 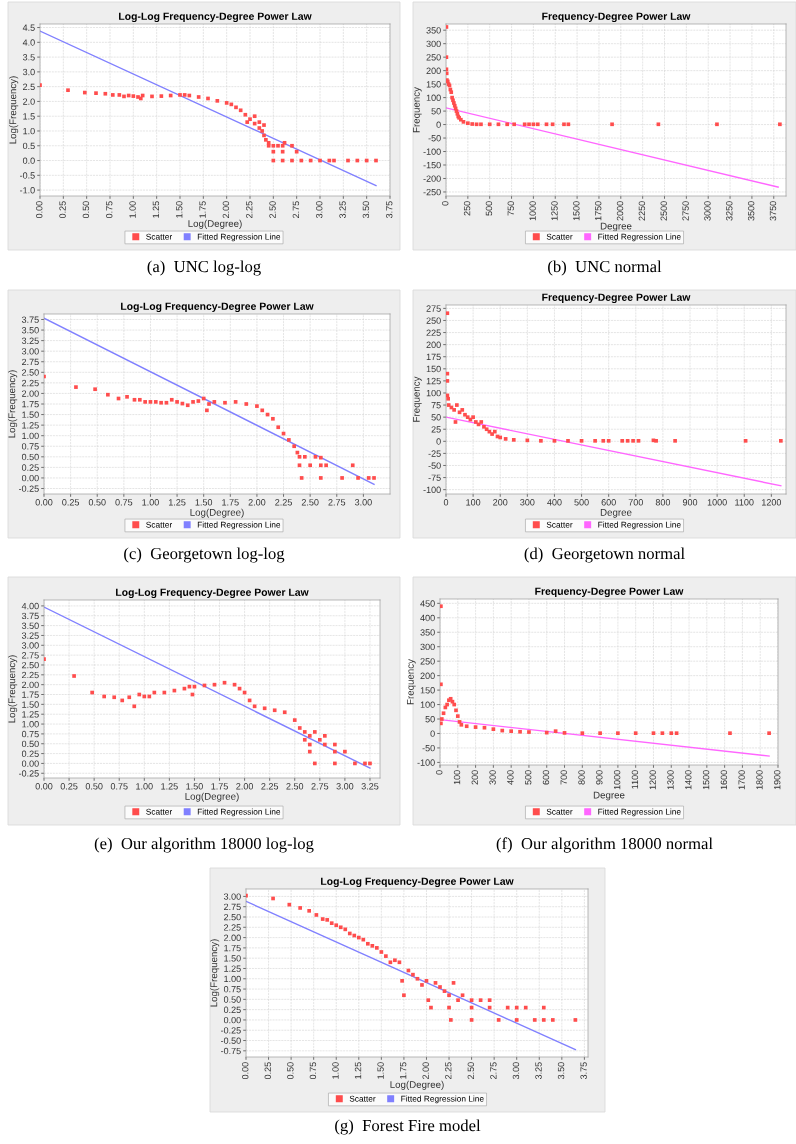 What do you see at coordinates (249, 209) in the screenshot?
I see `x-tick-label: 2.25` at bounding box center [249, 209].